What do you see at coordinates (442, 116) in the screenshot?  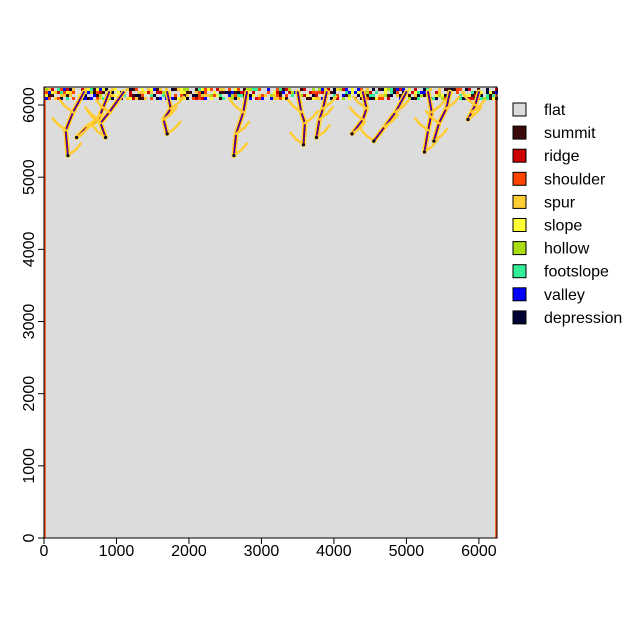 I see `channel-10-layer` at bounding box center [442, 116].